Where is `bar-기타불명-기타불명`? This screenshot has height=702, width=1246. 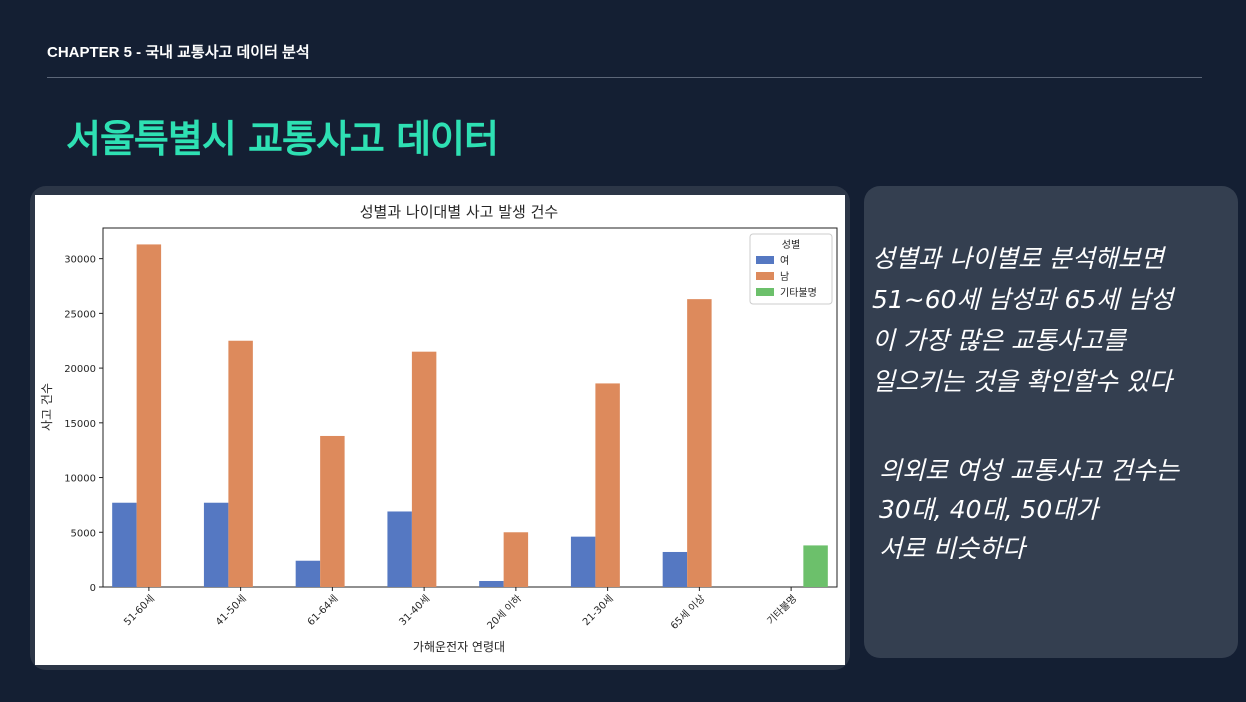
bar-기타불명-기타불명 is located at coordinates (815, 566).